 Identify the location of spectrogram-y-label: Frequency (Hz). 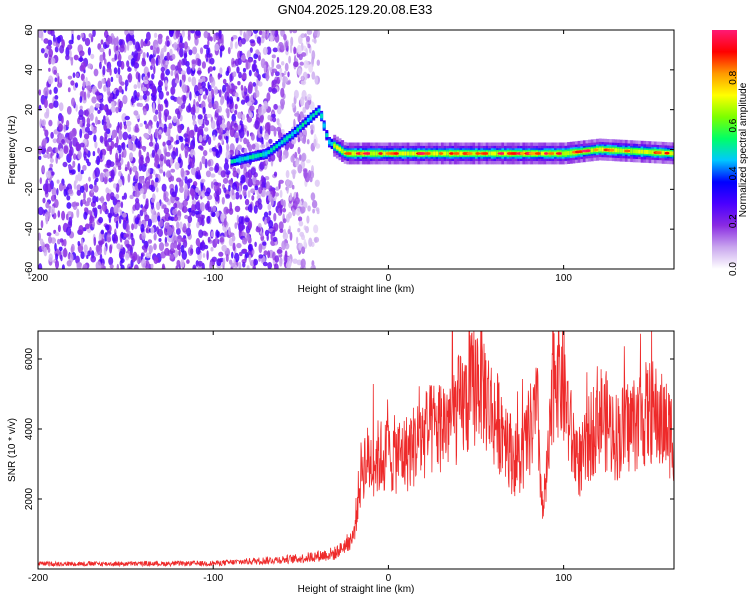
(12, 150).